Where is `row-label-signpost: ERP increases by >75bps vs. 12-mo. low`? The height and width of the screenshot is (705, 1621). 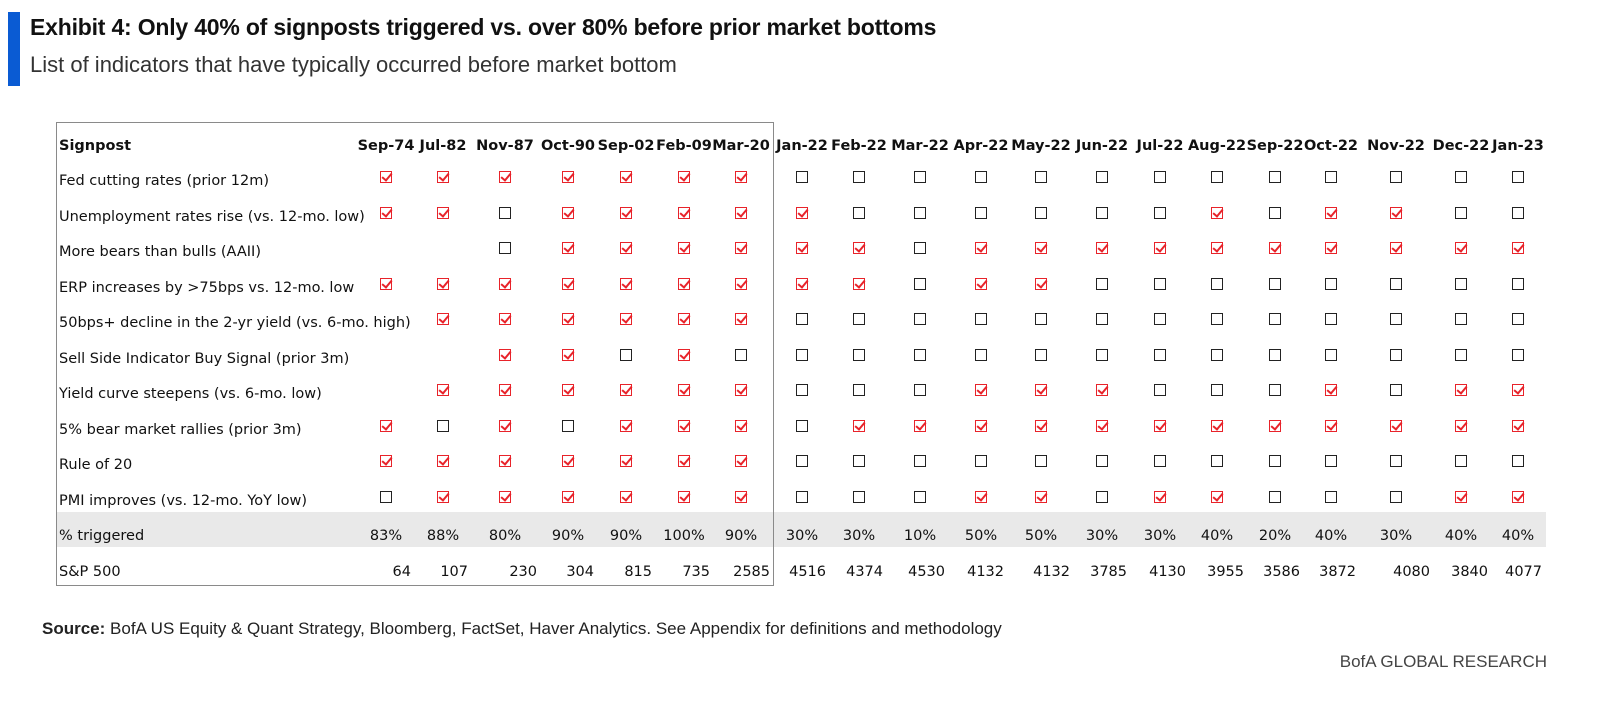
row-label-signpost: ERP increases by >75bps vs. 12-mo. low is located at coordinates (207, 287).